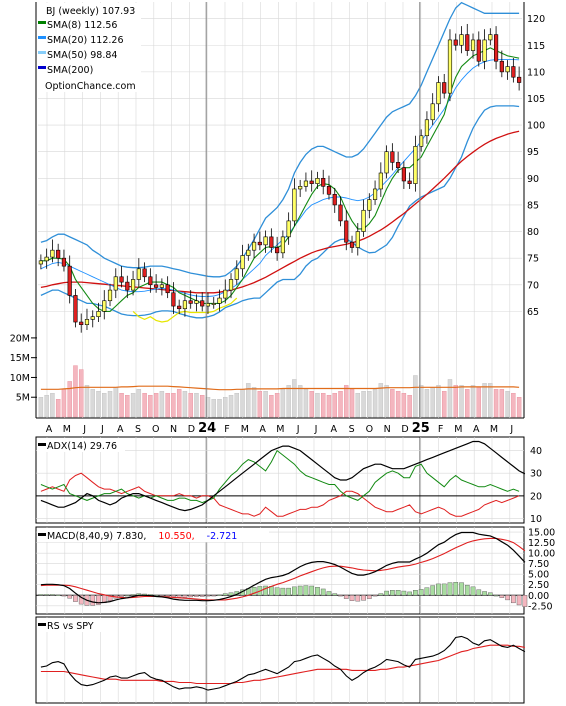  I want to click on price-tick-label: 80, so click(533, 232).